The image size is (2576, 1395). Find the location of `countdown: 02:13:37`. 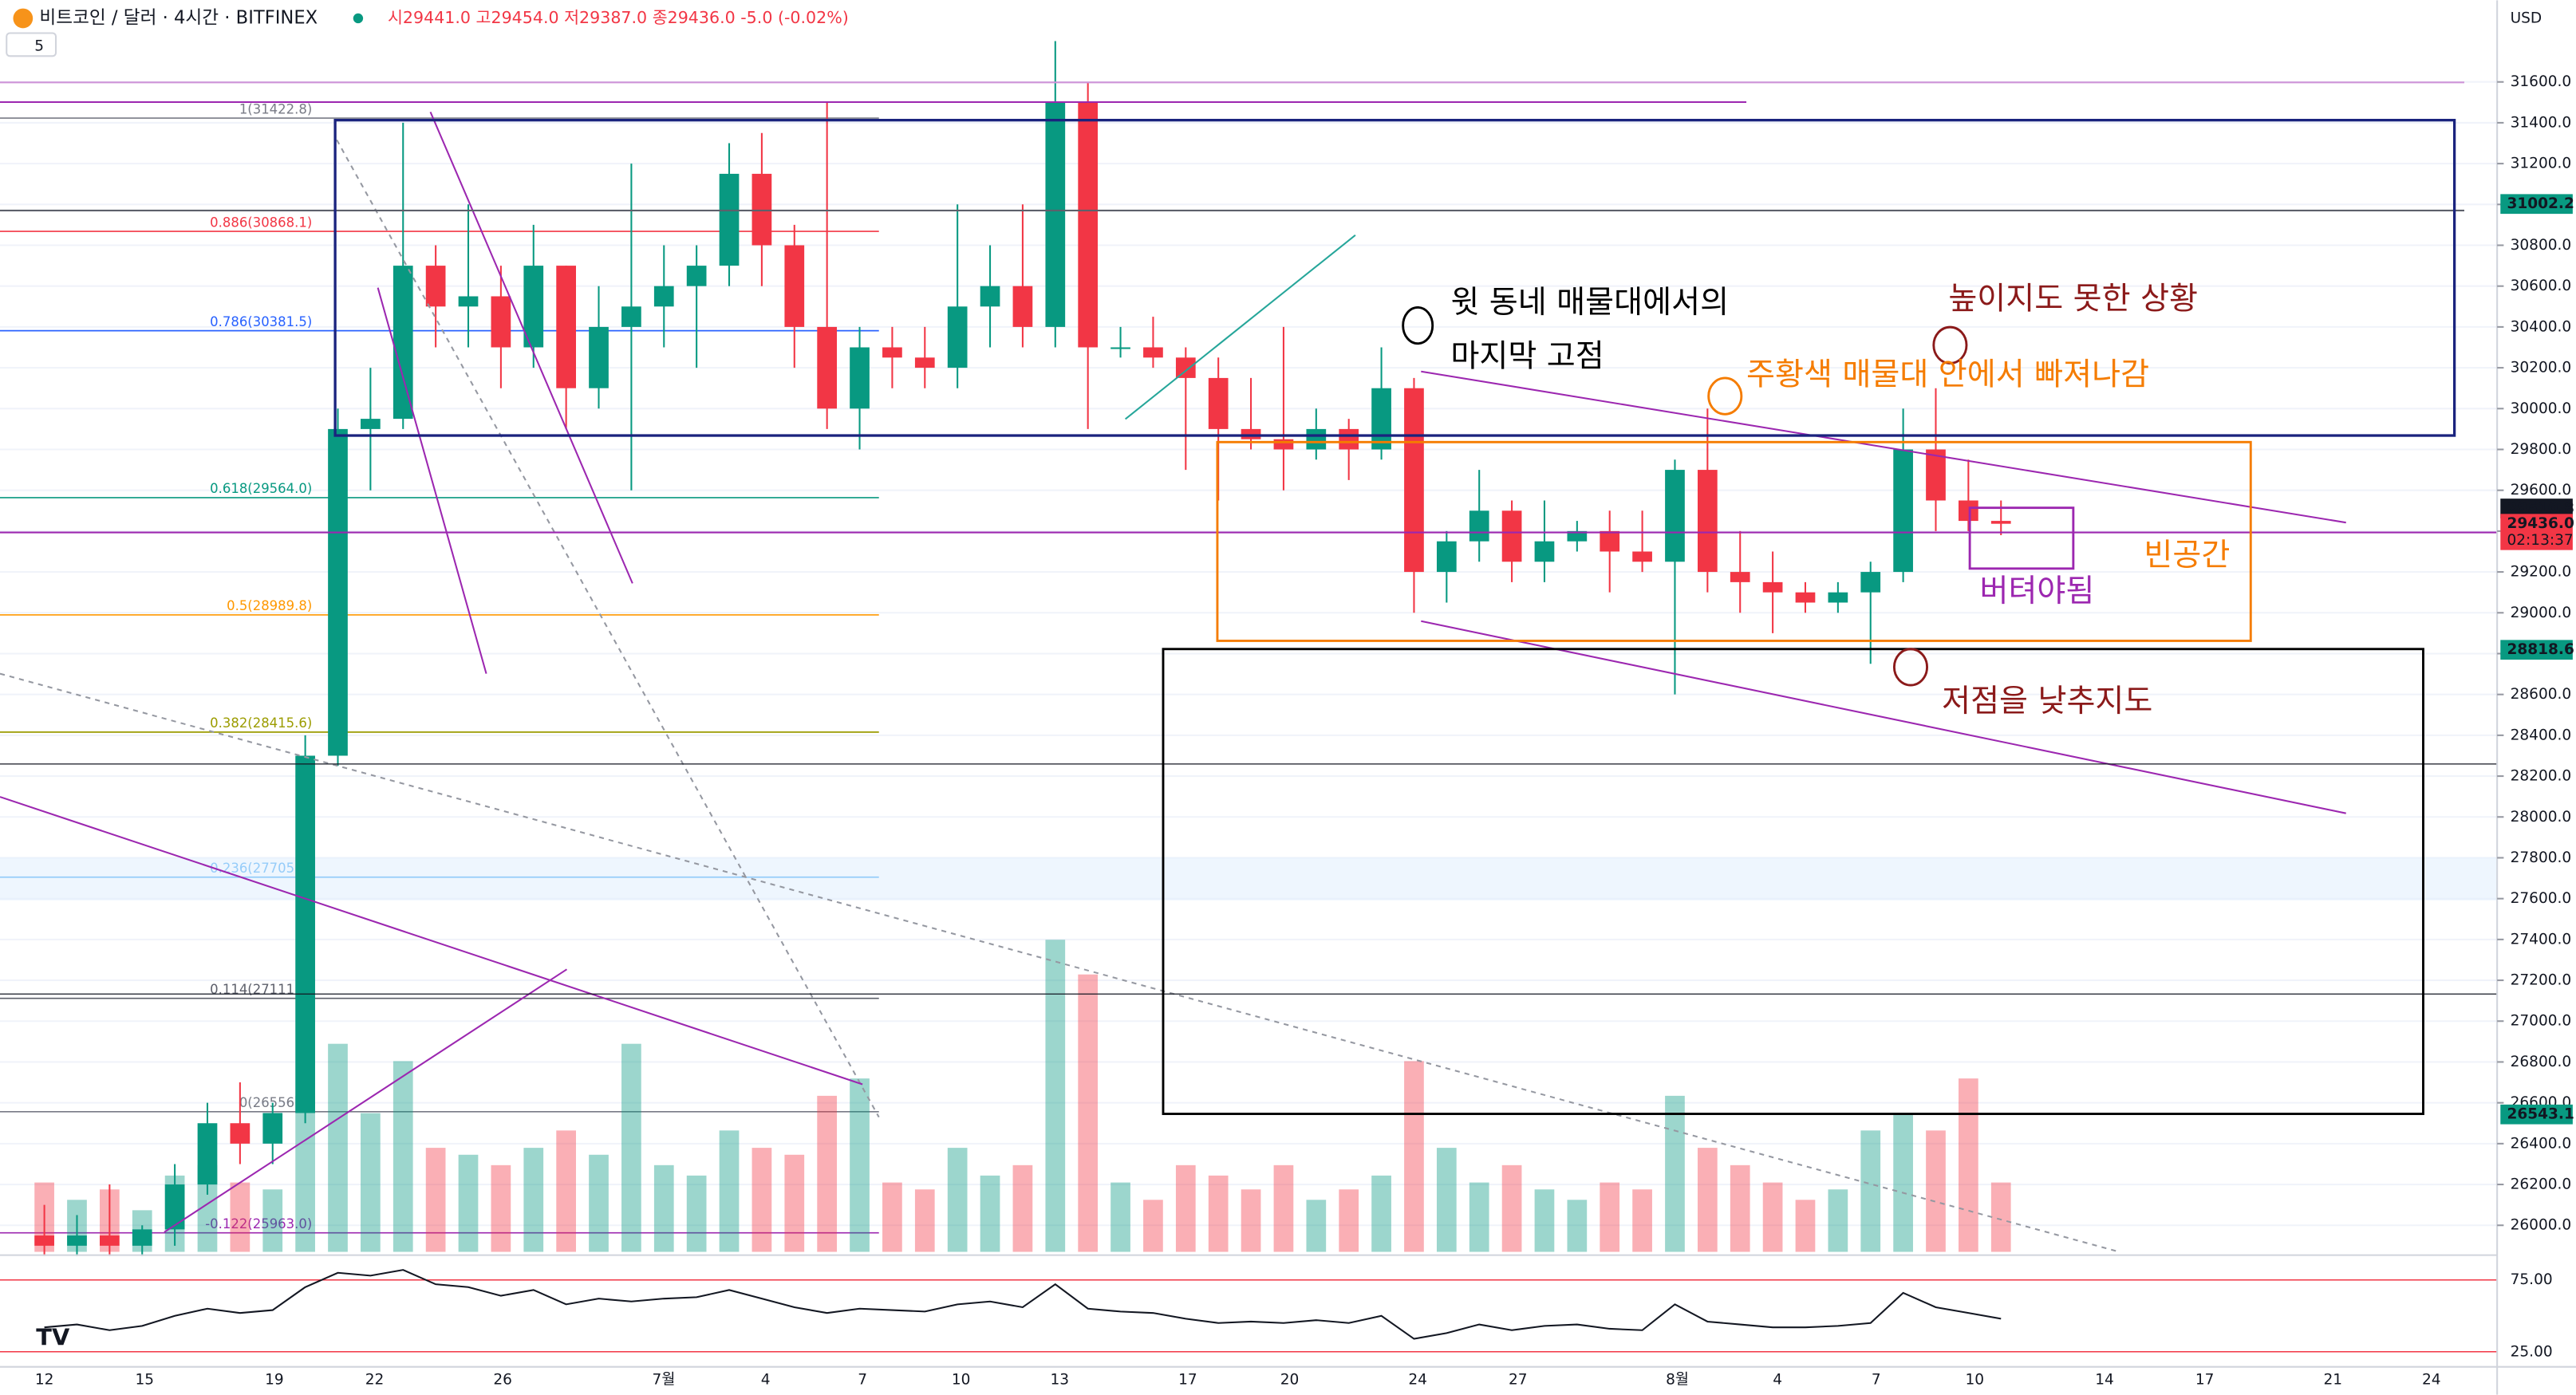

countdown: 02:13:37 is located at coordinates (2541, 540).